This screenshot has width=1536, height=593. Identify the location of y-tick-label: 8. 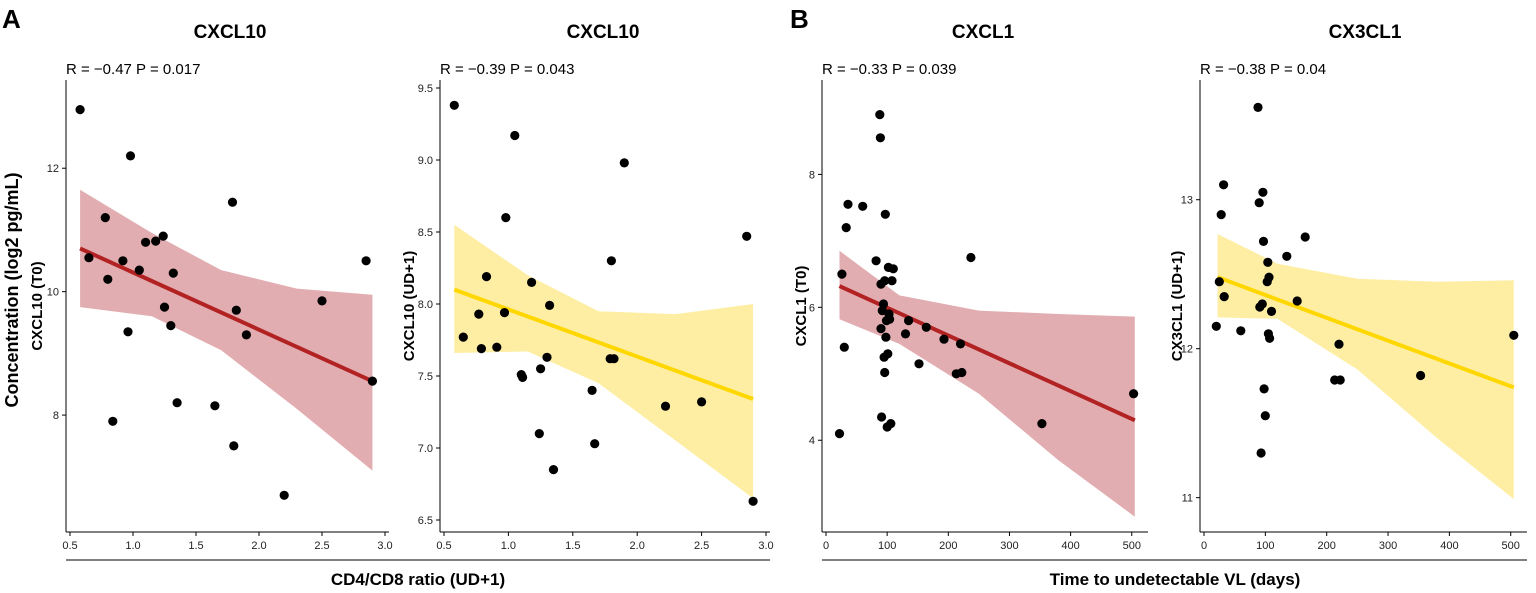
(56, 416).